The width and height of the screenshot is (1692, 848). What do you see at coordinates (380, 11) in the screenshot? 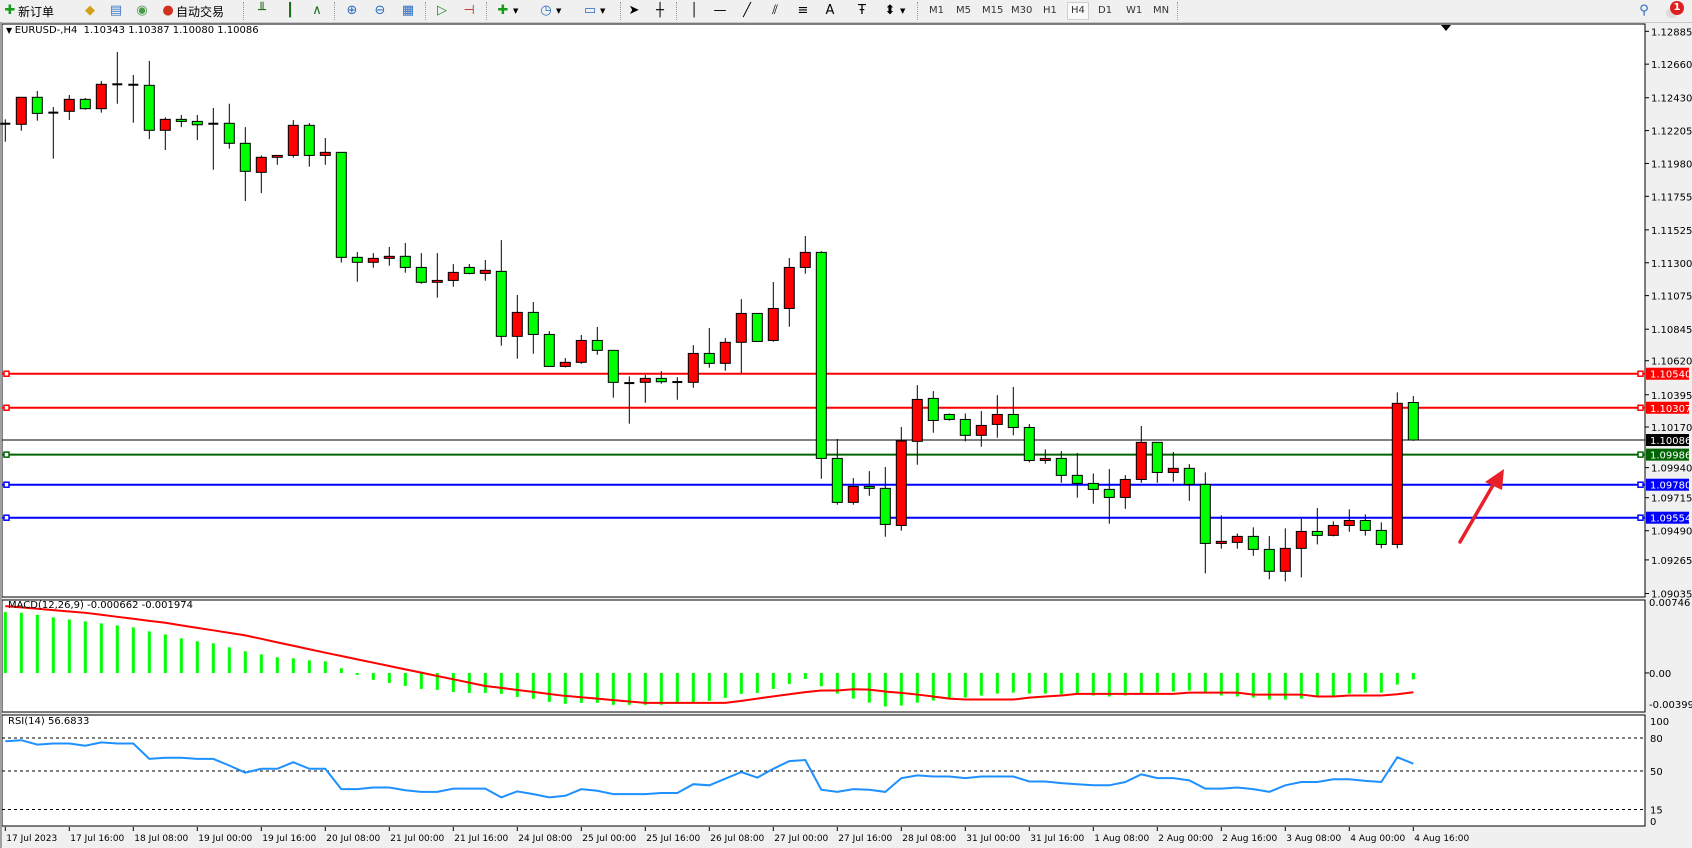
I see `zoom-out-button: ⊖` at bounding box center [380, 11].